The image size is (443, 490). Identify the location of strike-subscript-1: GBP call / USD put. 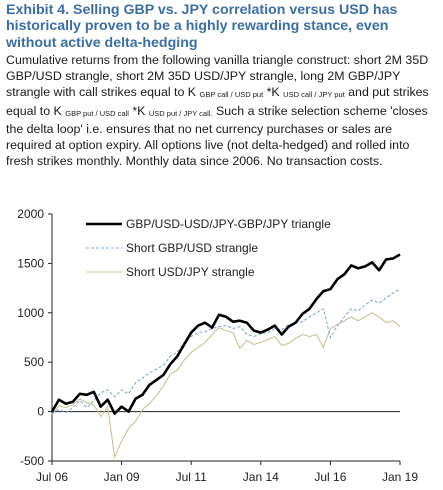
(231, 95).